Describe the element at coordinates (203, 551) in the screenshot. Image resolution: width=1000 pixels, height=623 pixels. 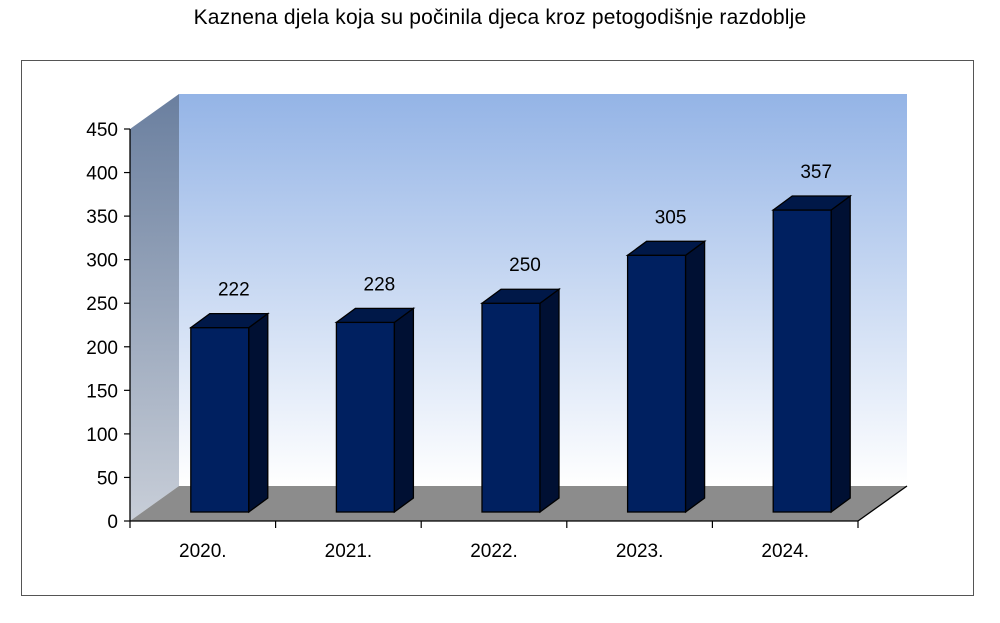
I see `x-tick-label: 2020.` at that location.